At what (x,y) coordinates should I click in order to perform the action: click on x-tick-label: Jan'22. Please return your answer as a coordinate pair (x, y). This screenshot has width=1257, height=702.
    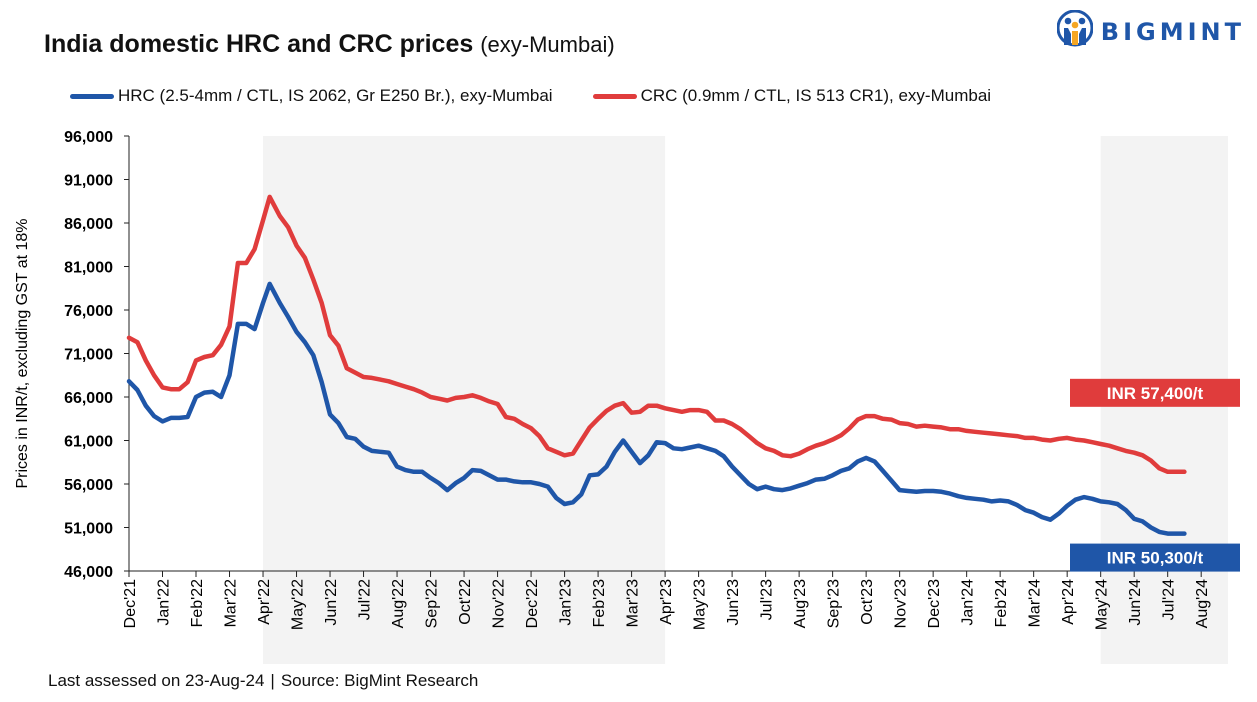
    Looking at the image, I should click on (164, 602).